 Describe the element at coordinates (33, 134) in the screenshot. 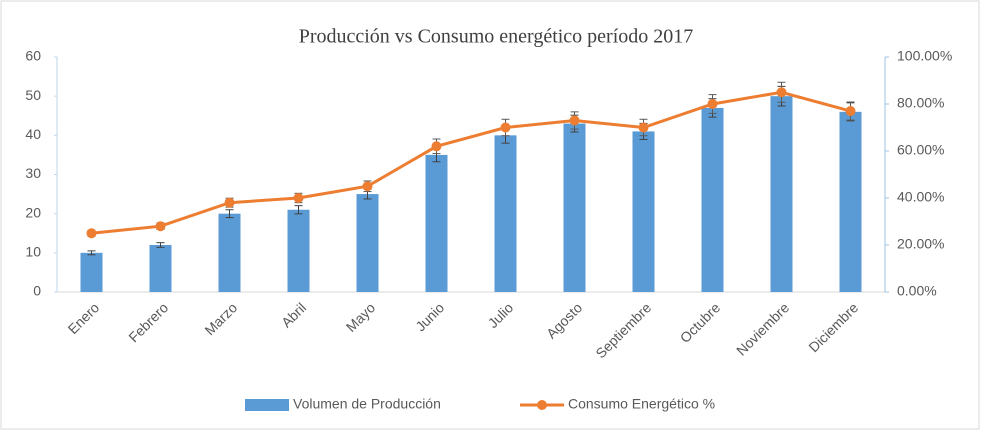

I see `y-tick-label: 40` at that location.